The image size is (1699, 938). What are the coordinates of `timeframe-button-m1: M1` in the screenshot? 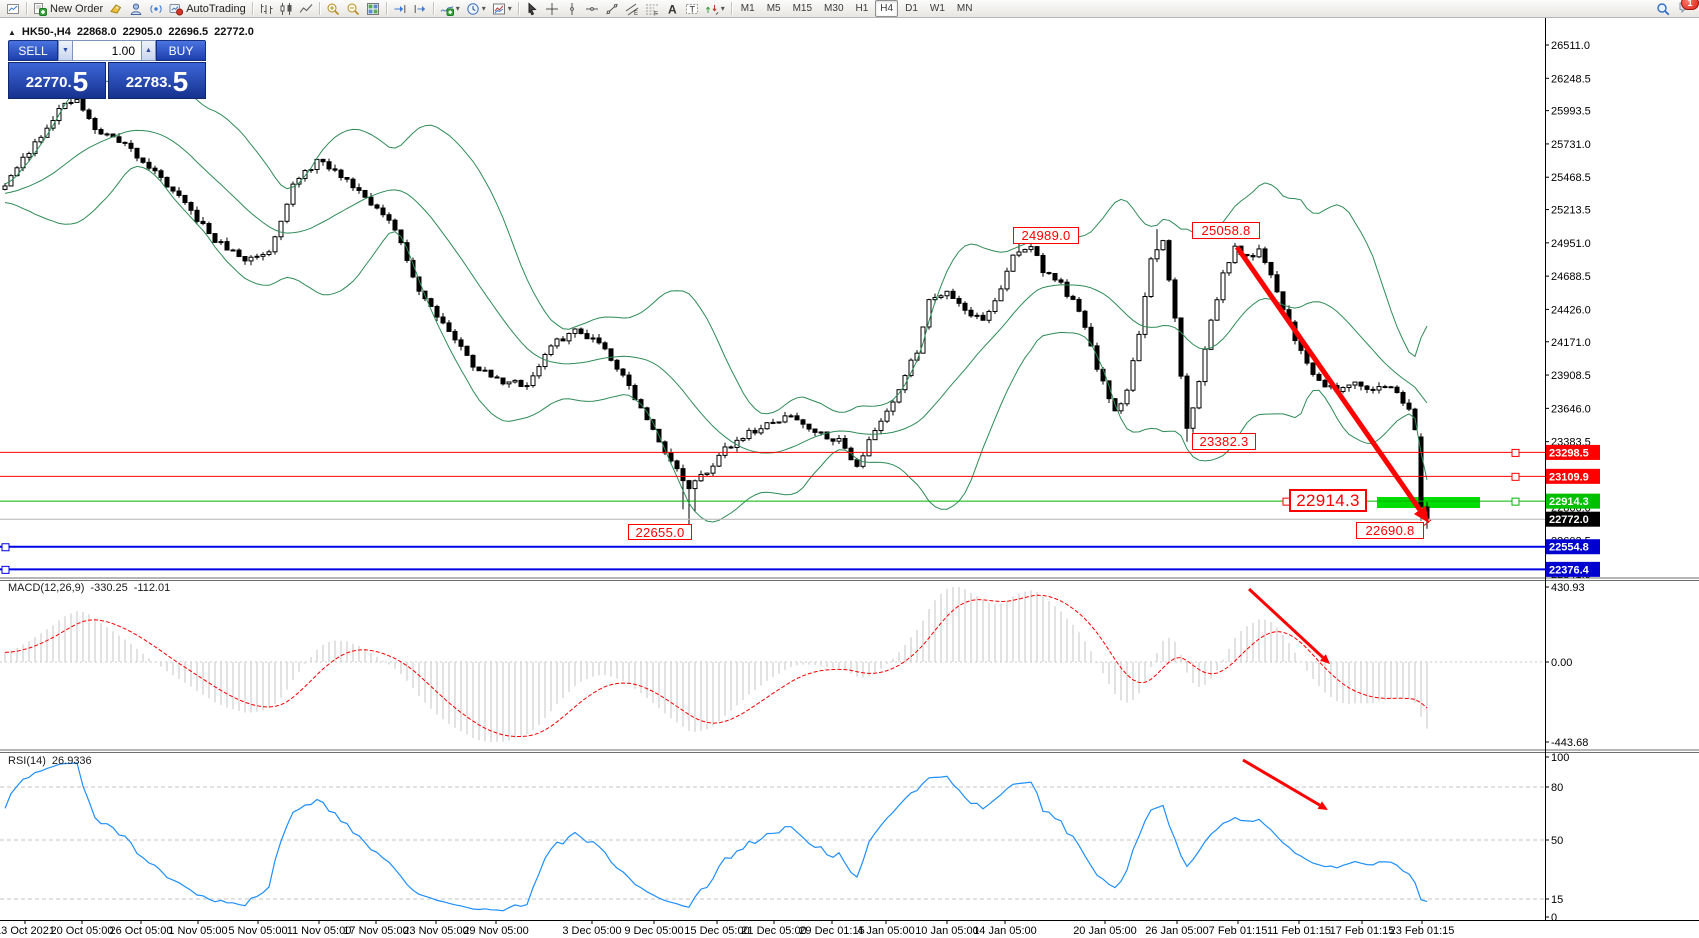 It's located at (747, 8).